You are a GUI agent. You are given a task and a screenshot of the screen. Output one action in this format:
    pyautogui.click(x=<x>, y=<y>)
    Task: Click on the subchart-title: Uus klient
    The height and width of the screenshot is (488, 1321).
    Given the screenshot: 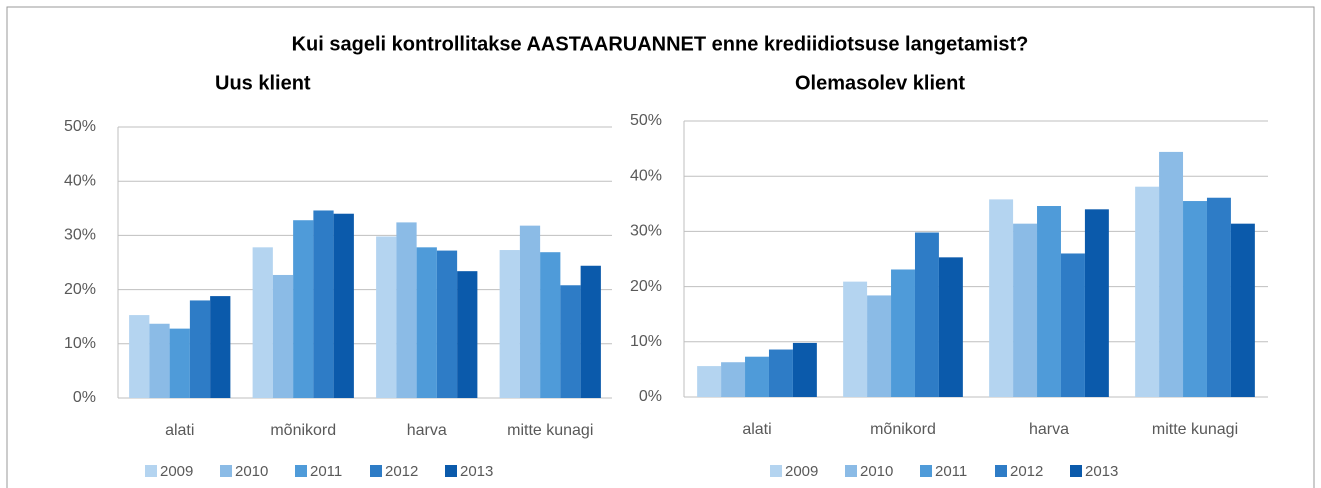 What is the action you would take?
    pyautogui.click(x=263, y=83)
    